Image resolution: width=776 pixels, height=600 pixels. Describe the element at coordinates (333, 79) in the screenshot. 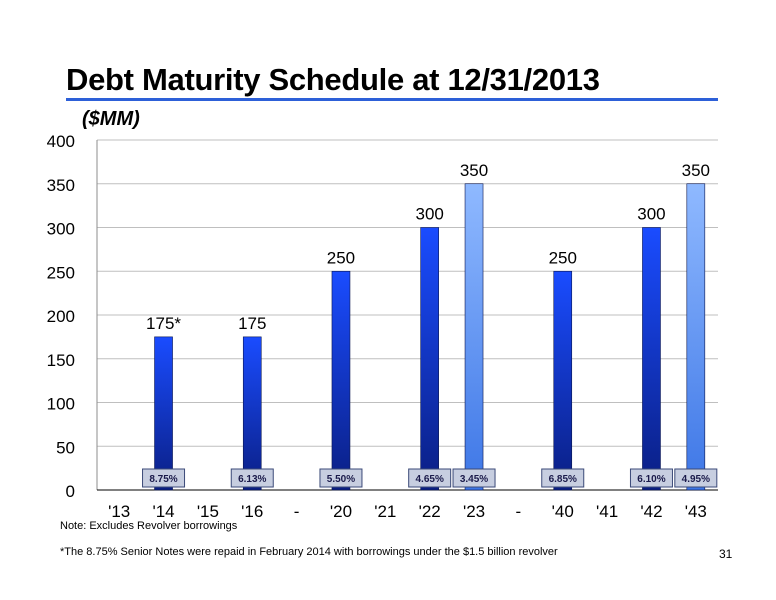

I see `page-title: Debt Maturity Schedule at 12/31/2013` at that location.